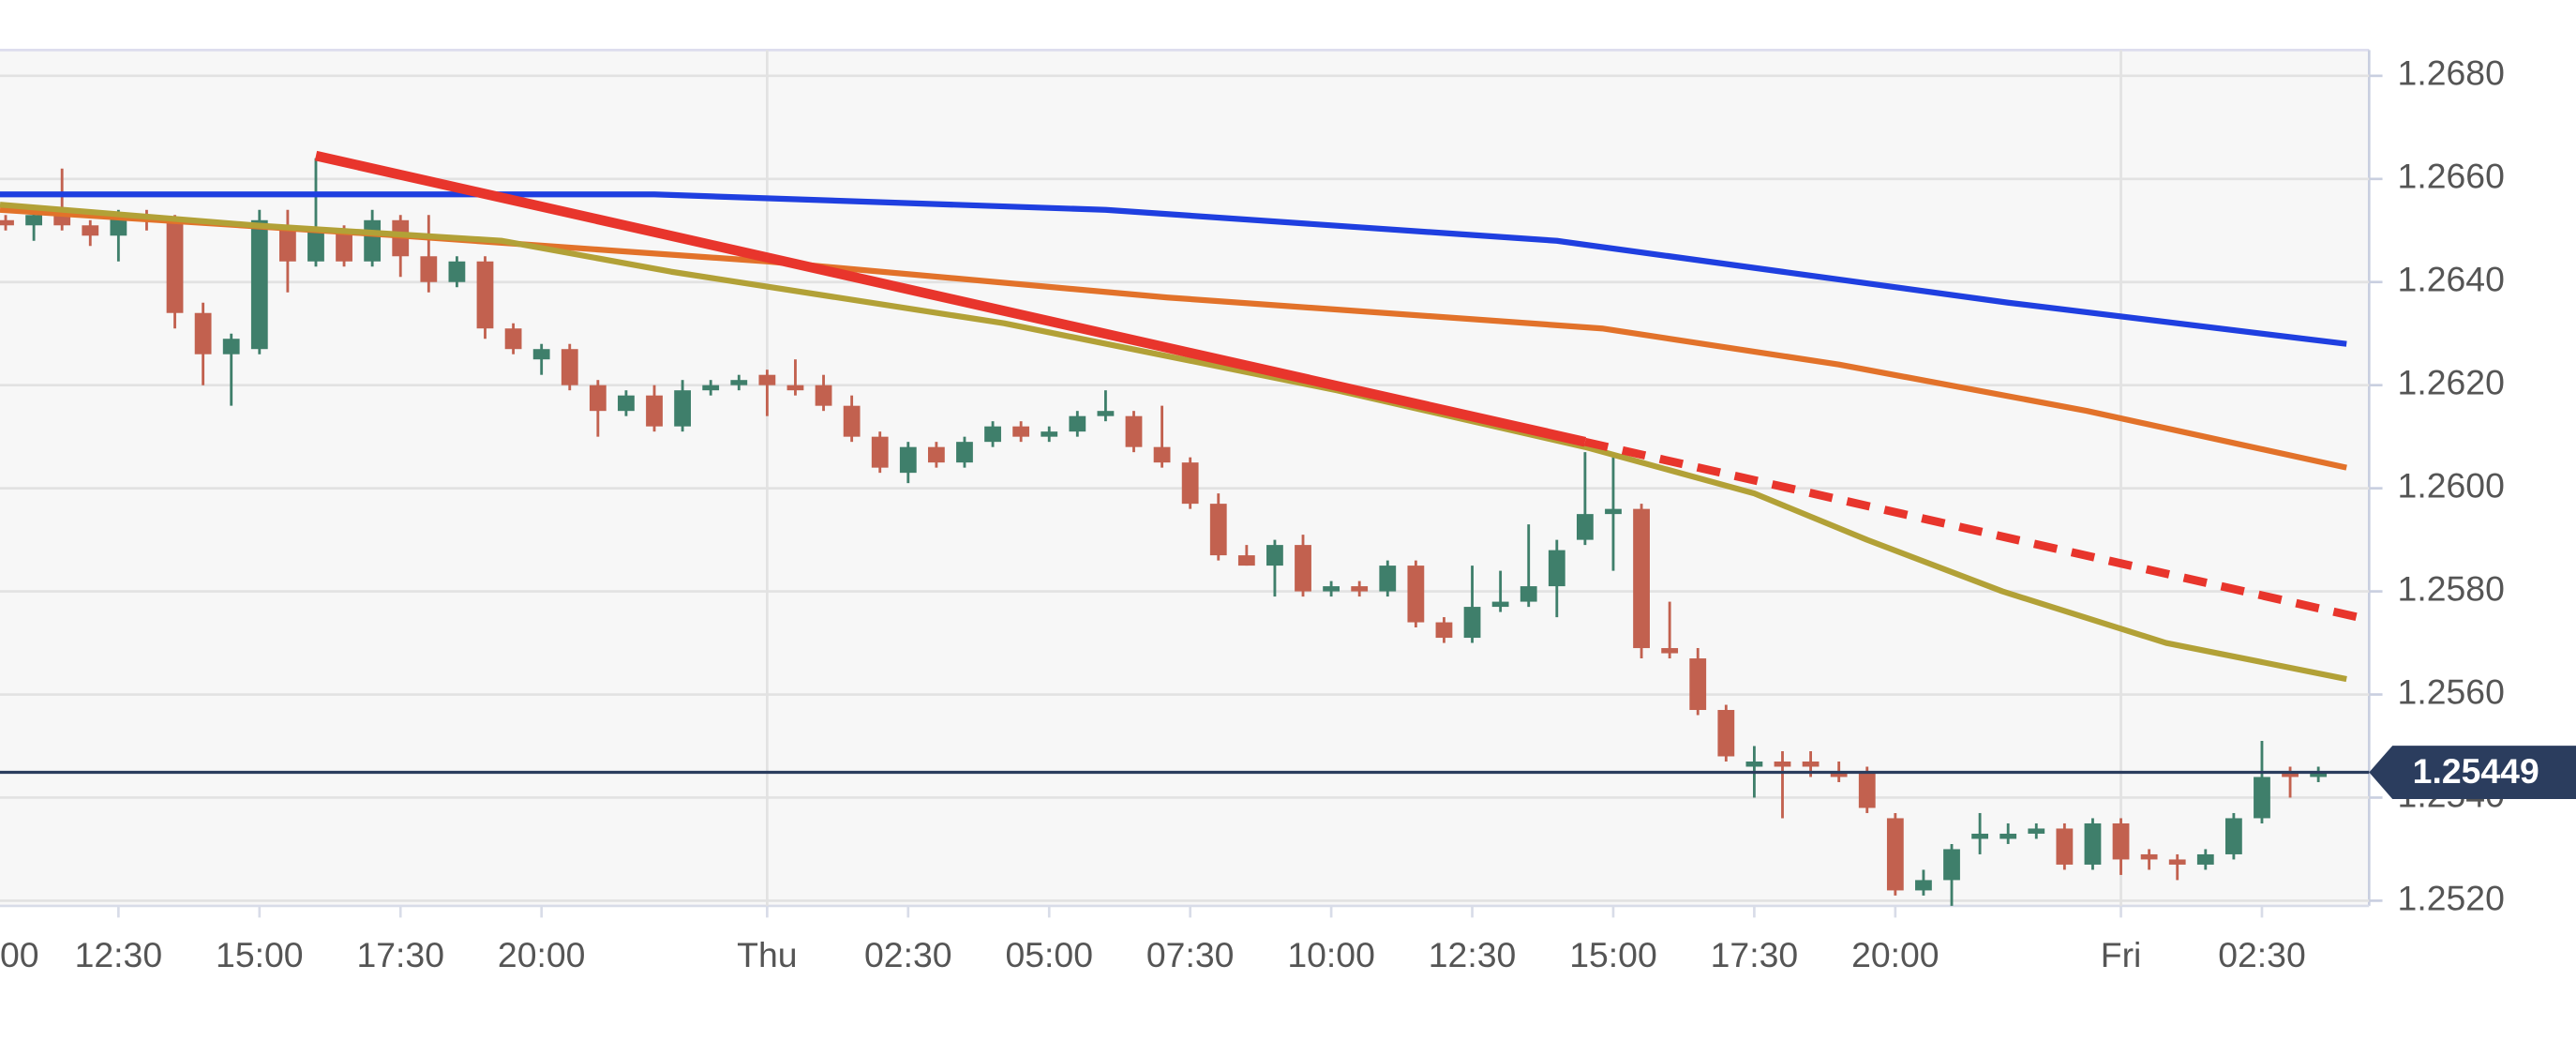 The height and width of the screenshot is (1041, 2576). I want to click on x-tick-label: Thu, so click(767, 954).